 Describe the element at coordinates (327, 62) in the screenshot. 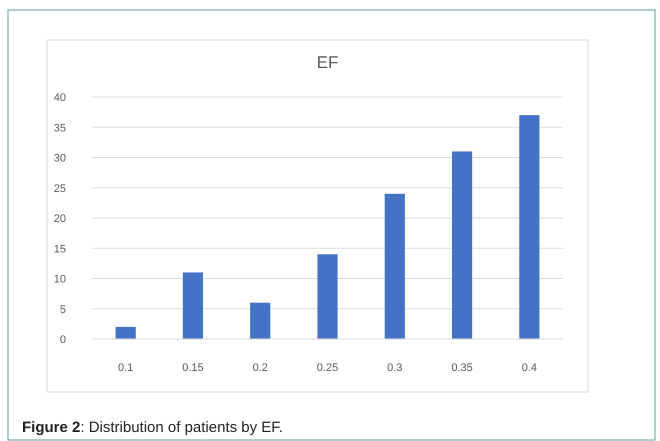

I see `chart-title: EF` at that location.